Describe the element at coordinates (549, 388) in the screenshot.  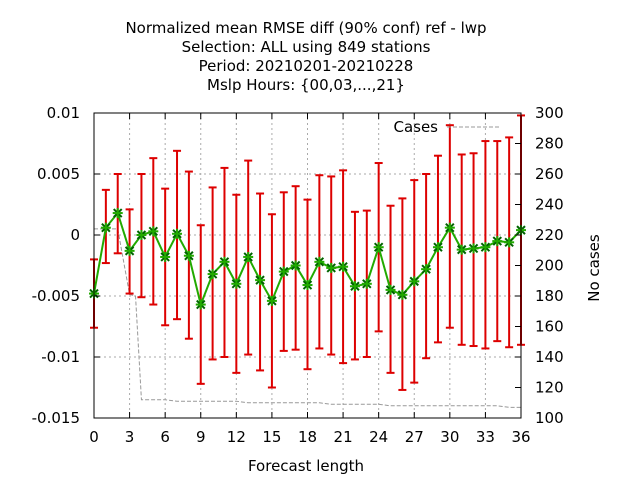
I see `y2-tick-label: 120` at that location.